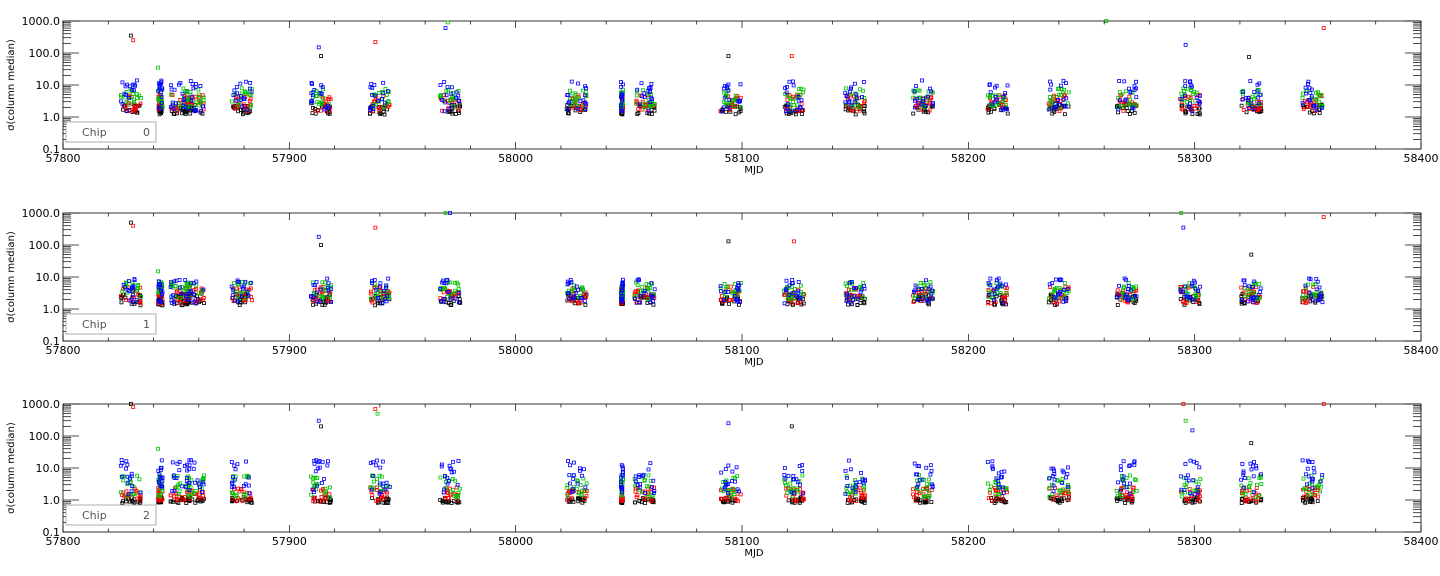 This screenshot has height=576, width=1440. I want to click on y-tick-label: 1.0, so click(52, 309).